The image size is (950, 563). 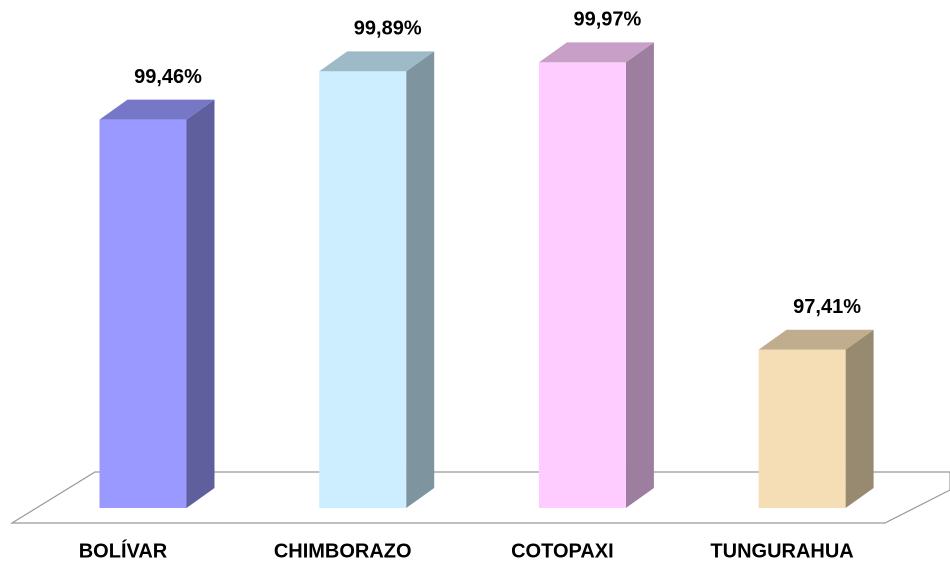 I want to click on x-tick-label: BOLÍVAR, so click(x=123, y=550).